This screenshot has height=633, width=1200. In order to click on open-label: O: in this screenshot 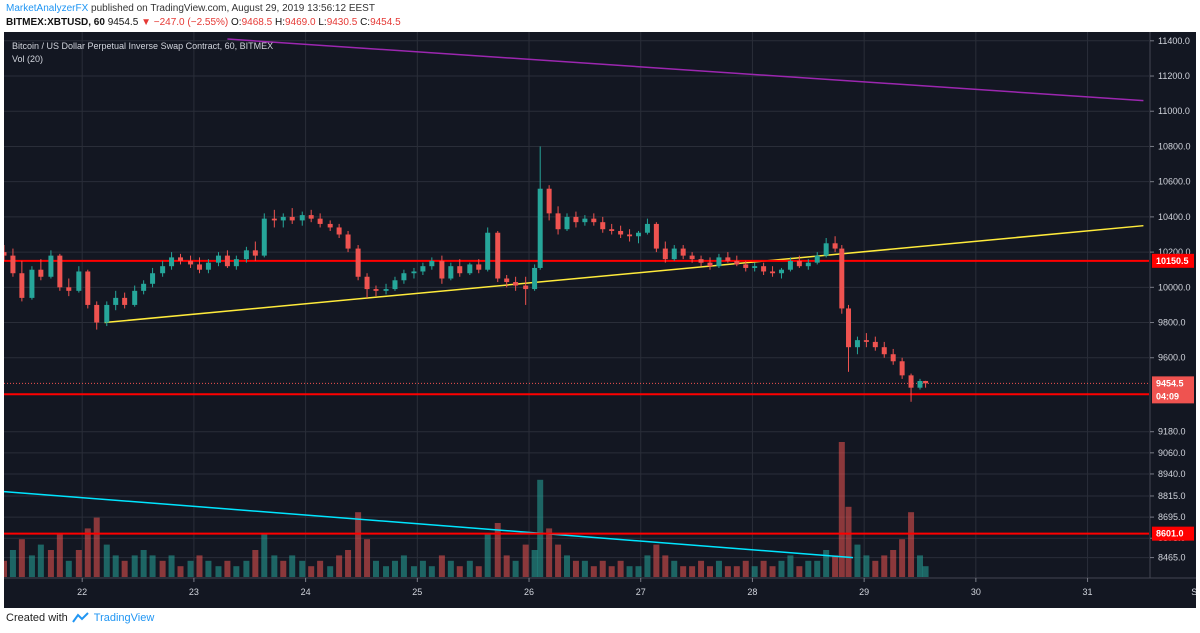, I will do `click(236, 22)`.